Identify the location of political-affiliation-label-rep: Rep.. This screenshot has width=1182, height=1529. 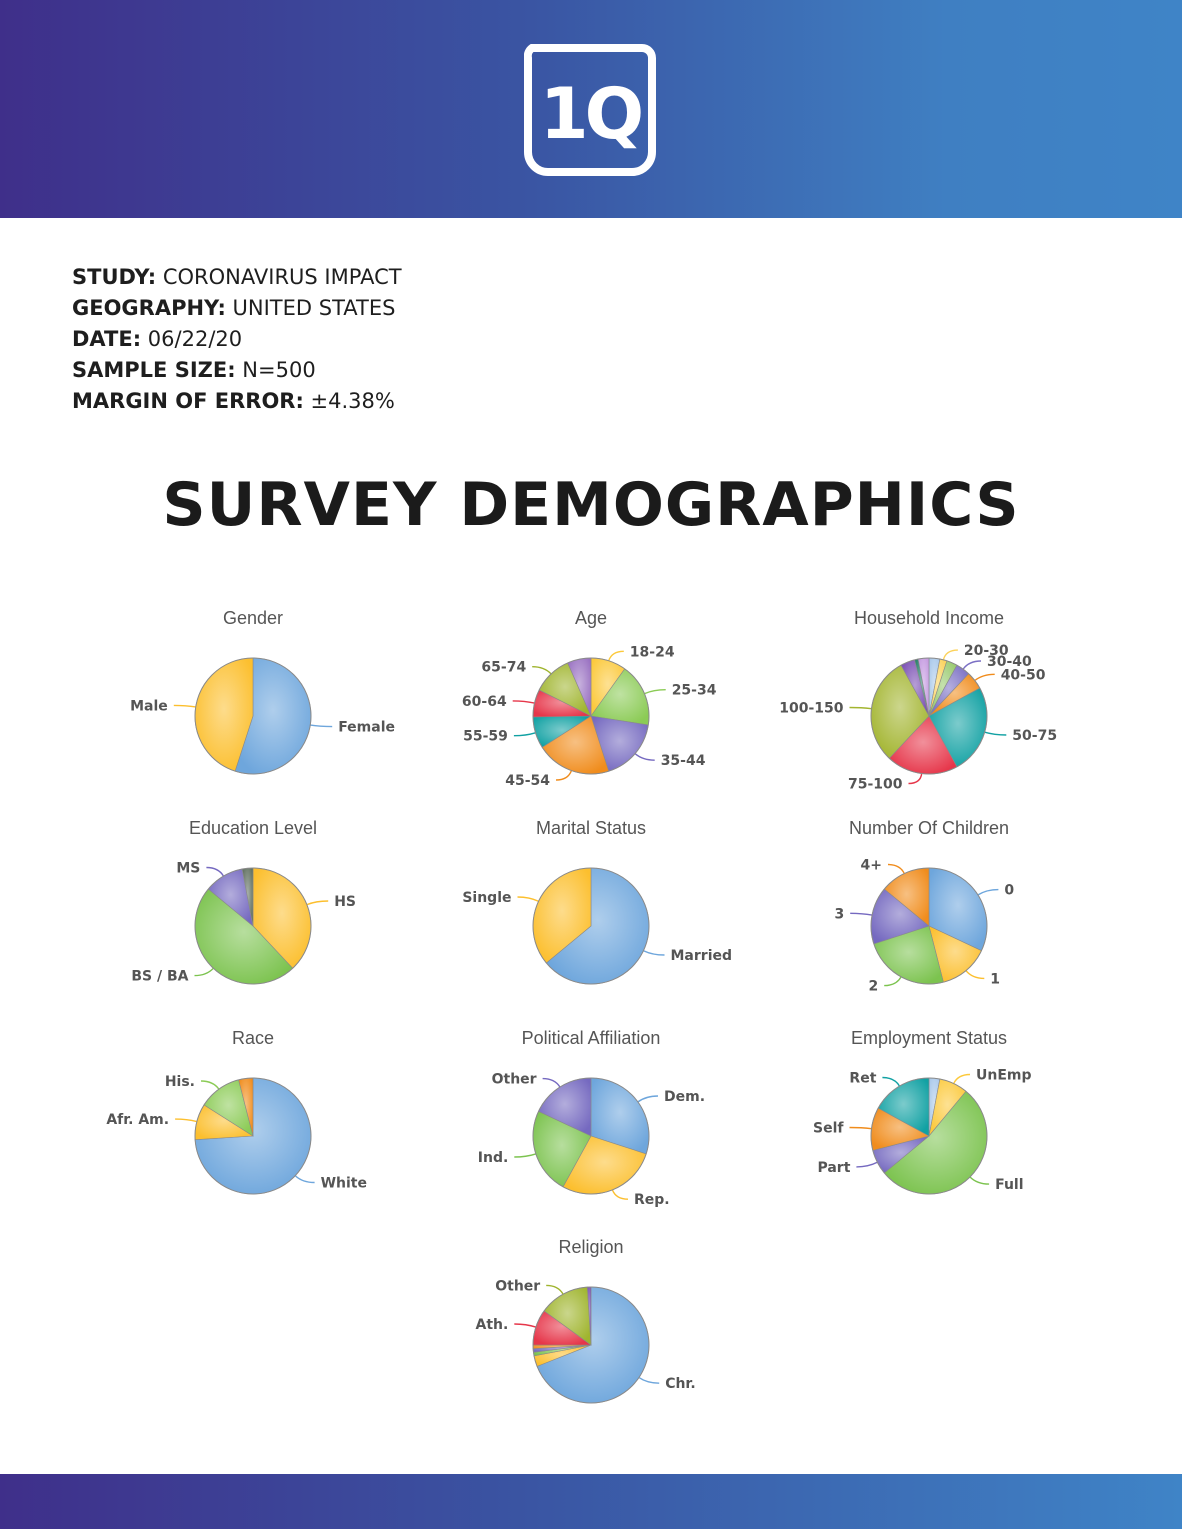
(652, 1200).